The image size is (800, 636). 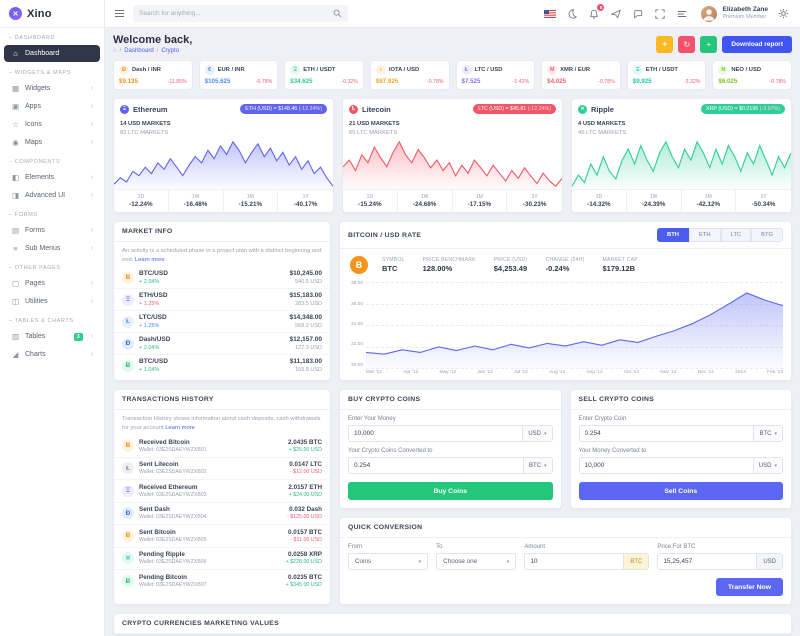 I want to click on price-input, so click(x=707, y=562).